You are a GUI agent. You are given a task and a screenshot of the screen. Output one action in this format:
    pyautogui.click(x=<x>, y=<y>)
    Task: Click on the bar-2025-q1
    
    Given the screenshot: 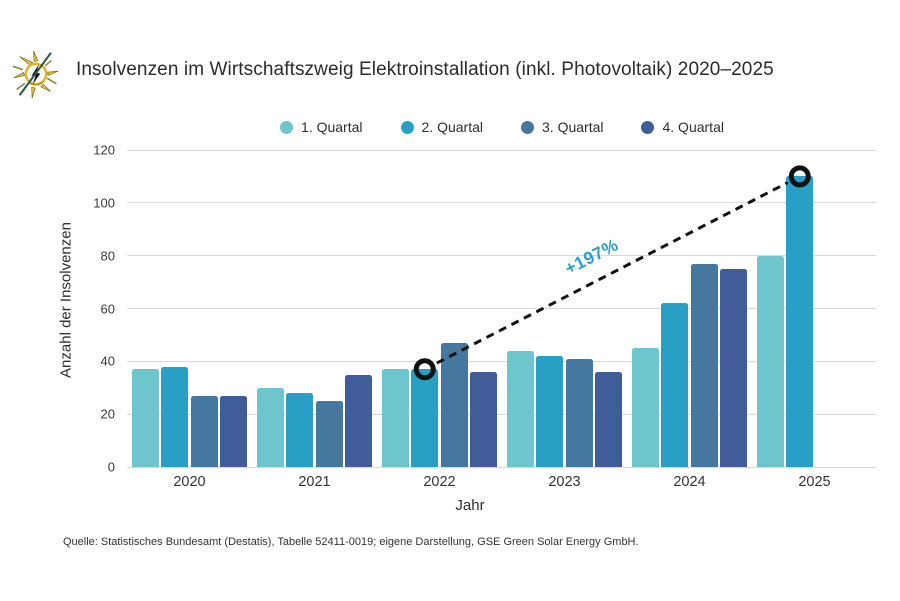 What is the action you would take?
    pyautogui.click(x=770, y=361)
    